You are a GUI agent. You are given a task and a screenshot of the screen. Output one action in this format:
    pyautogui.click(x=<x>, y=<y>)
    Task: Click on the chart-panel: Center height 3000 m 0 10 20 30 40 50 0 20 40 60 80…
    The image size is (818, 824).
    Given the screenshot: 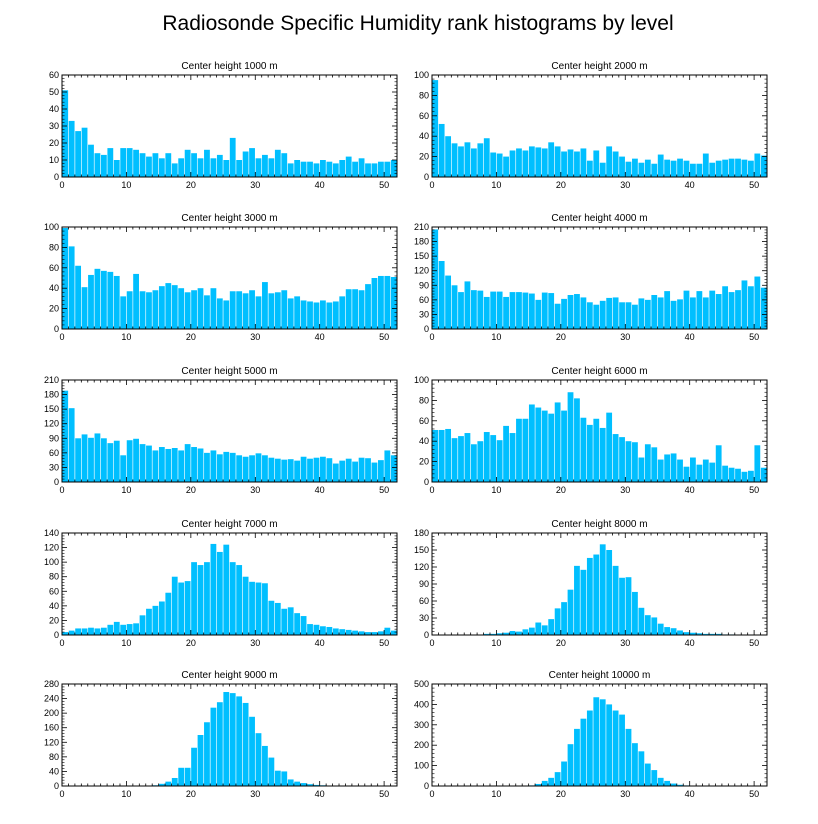 What is the action you would take?
    pyautogui.click(x=221, y=277)
    